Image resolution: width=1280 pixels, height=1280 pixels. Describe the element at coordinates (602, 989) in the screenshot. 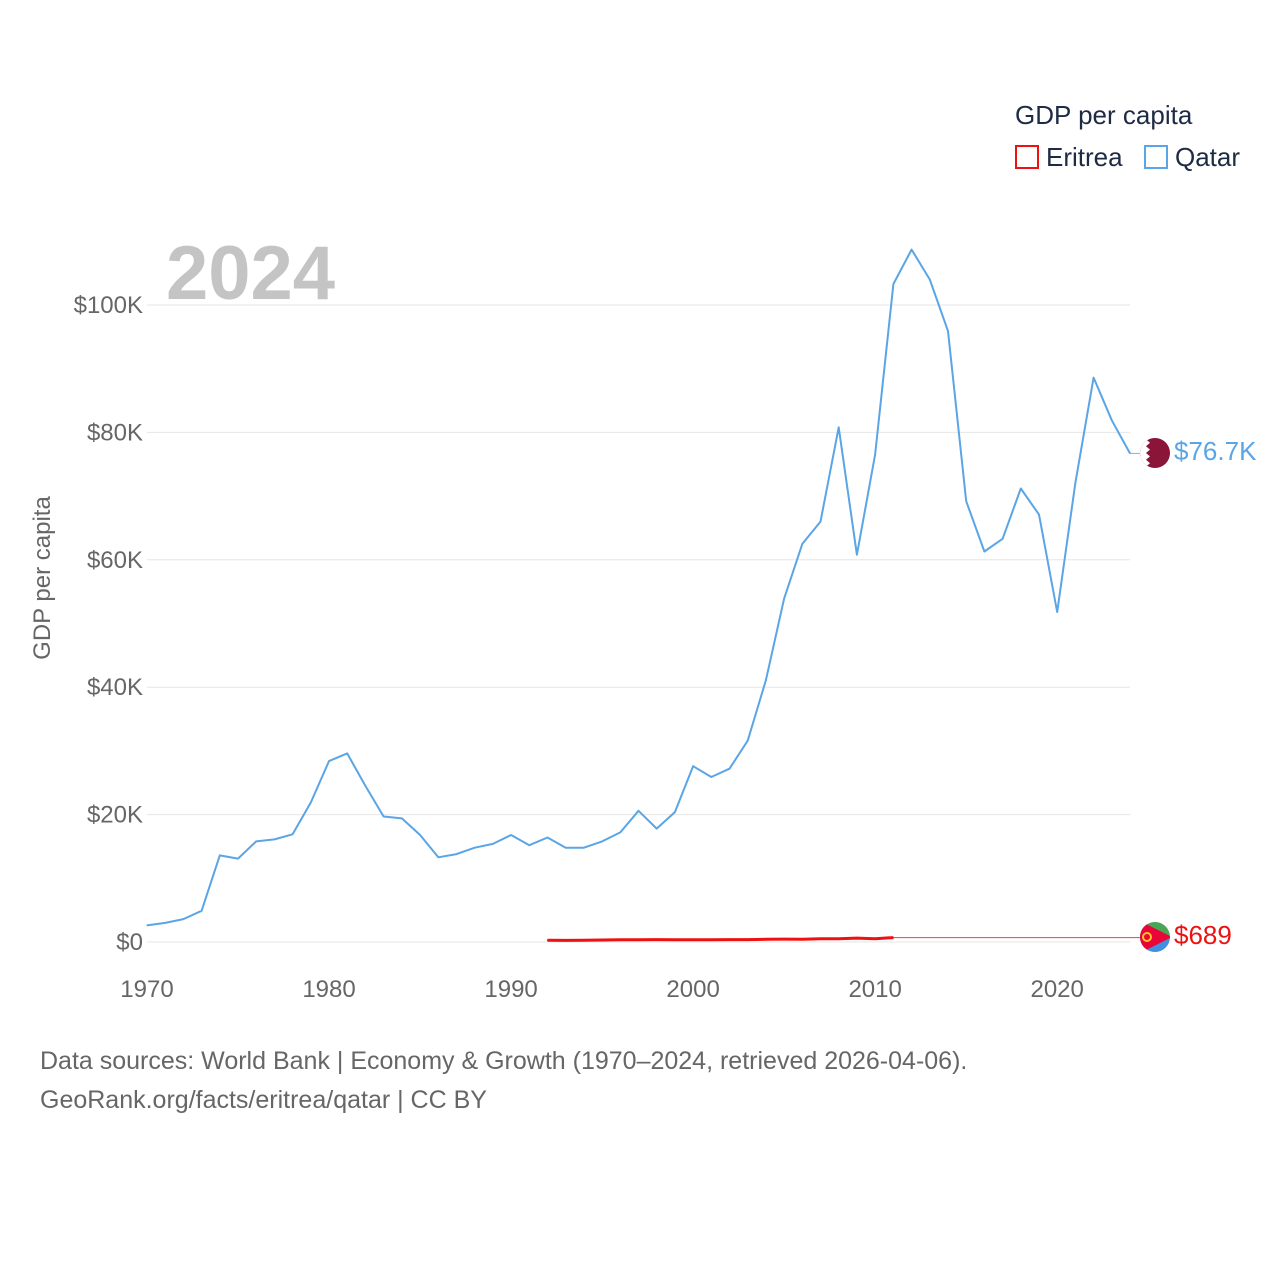

I see `x-axis-ticks: 1970 1980 1990 2000 2010 2020` at that location.